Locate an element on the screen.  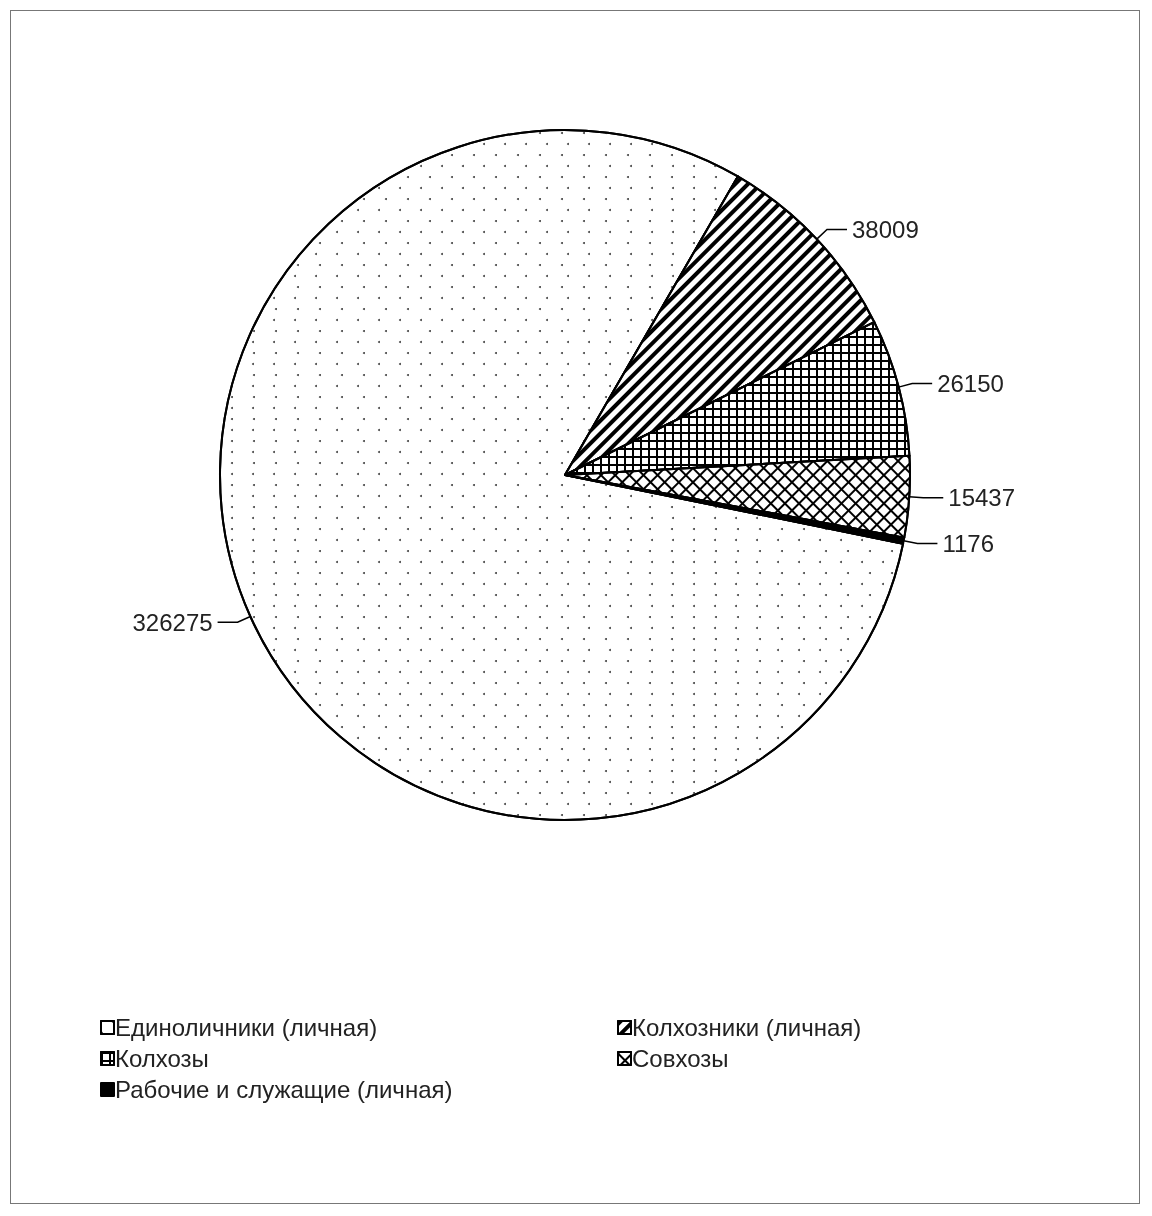
data-label: 1176 is located at coordinates (968, 543).